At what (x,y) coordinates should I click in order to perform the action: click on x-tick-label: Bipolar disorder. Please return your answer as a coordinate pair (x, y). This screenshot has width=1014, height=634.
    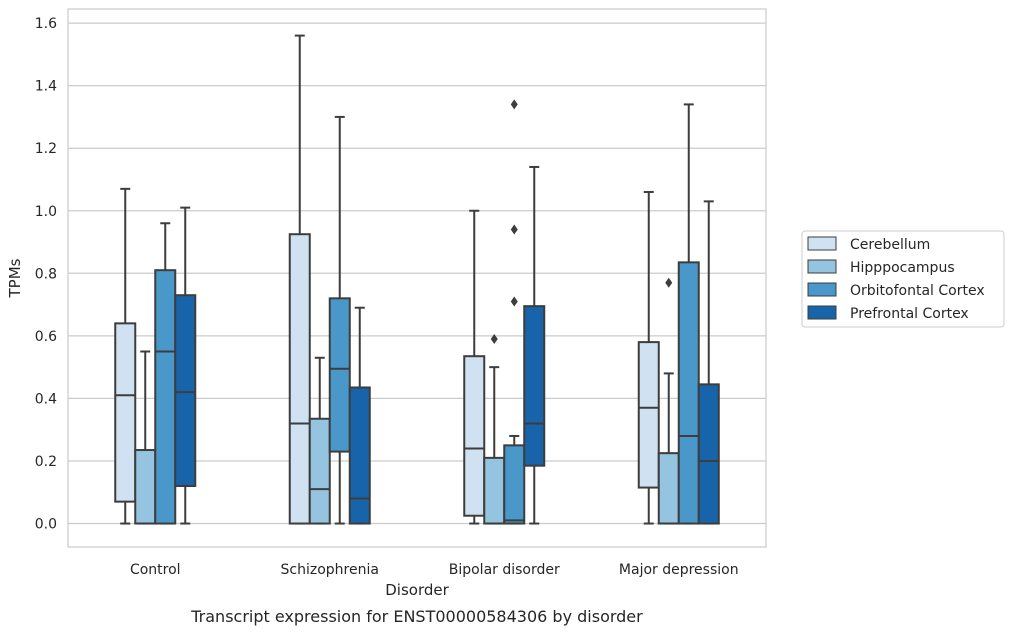
    Looking at the image, I should click on (504, 570).